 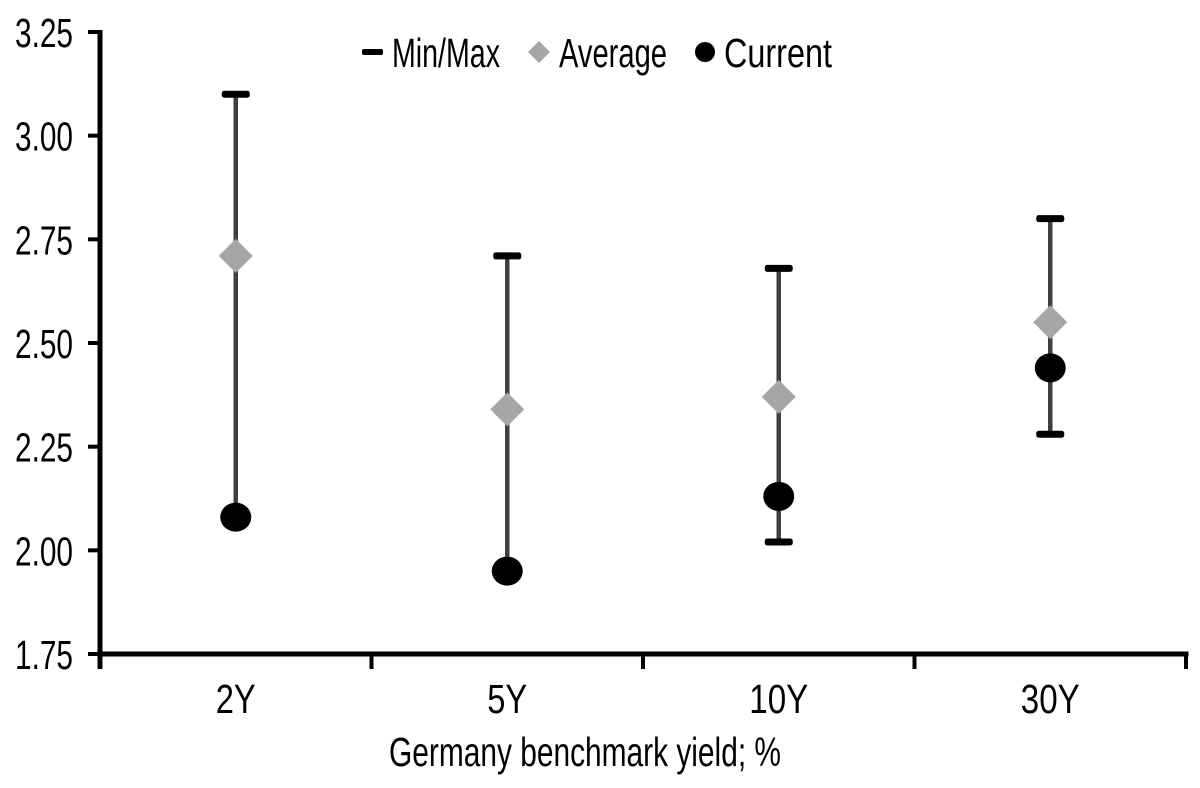 What do you see at coordinates (446, 53) in the screenshot?
I see `legend-label: Min/Max` at bounding box center [446, 53].